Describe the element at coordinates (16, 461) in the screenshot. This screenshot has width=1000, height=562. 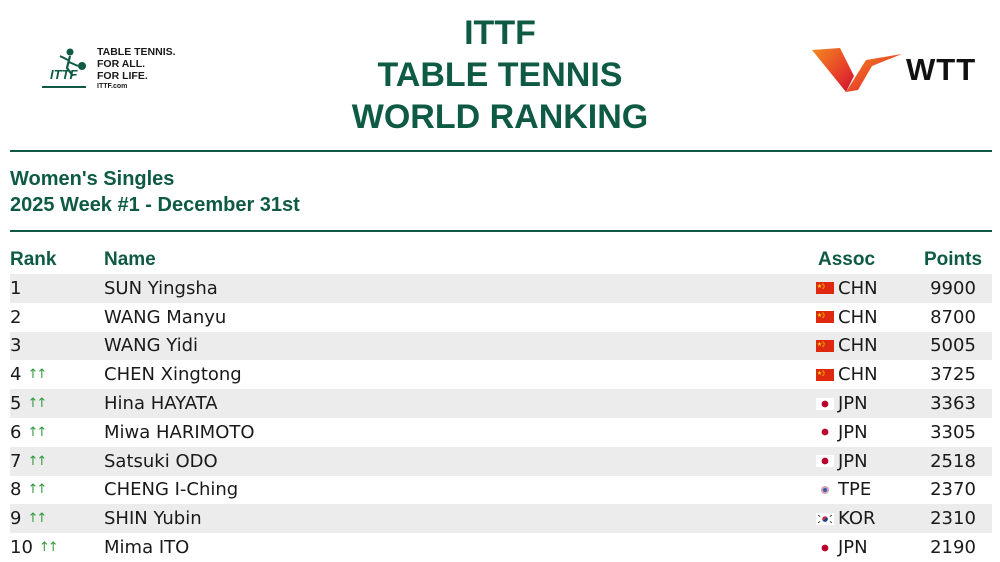
I see `rank-value: 7` at that location.